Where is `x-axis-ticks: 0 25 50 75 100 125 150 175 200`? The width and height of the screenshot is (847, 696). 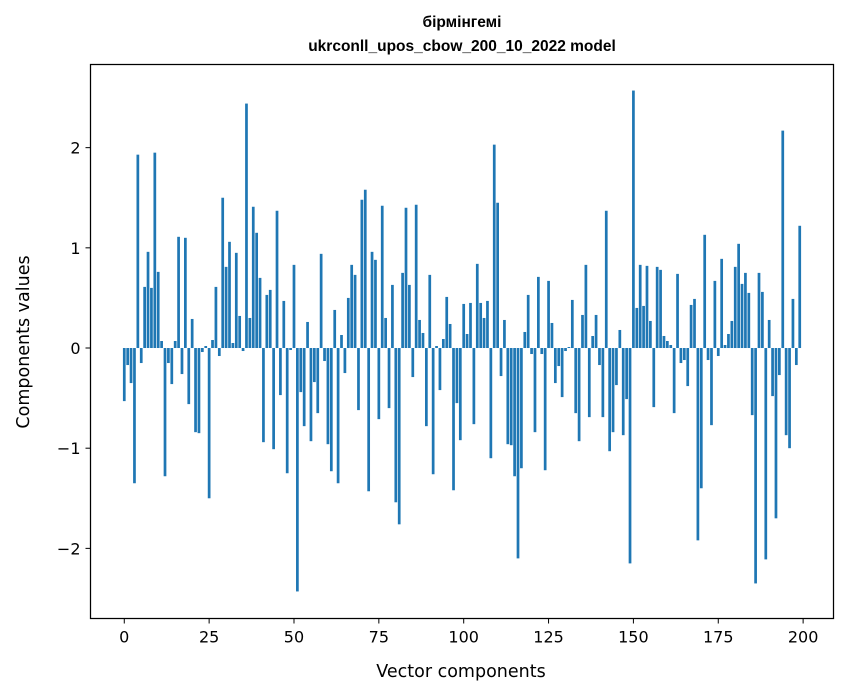
x-axis-ticks: 0 25 50 75 100 125 150 175 200 is located at coordinates (468, 632).